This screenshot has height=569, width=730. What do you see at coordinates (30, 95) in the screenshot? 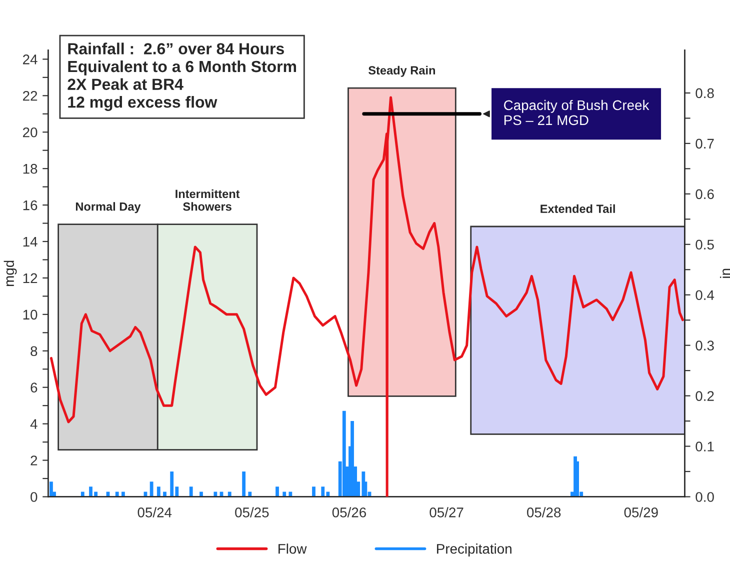
I see `y-tick-label: 22` at bounding box center [30, 95].